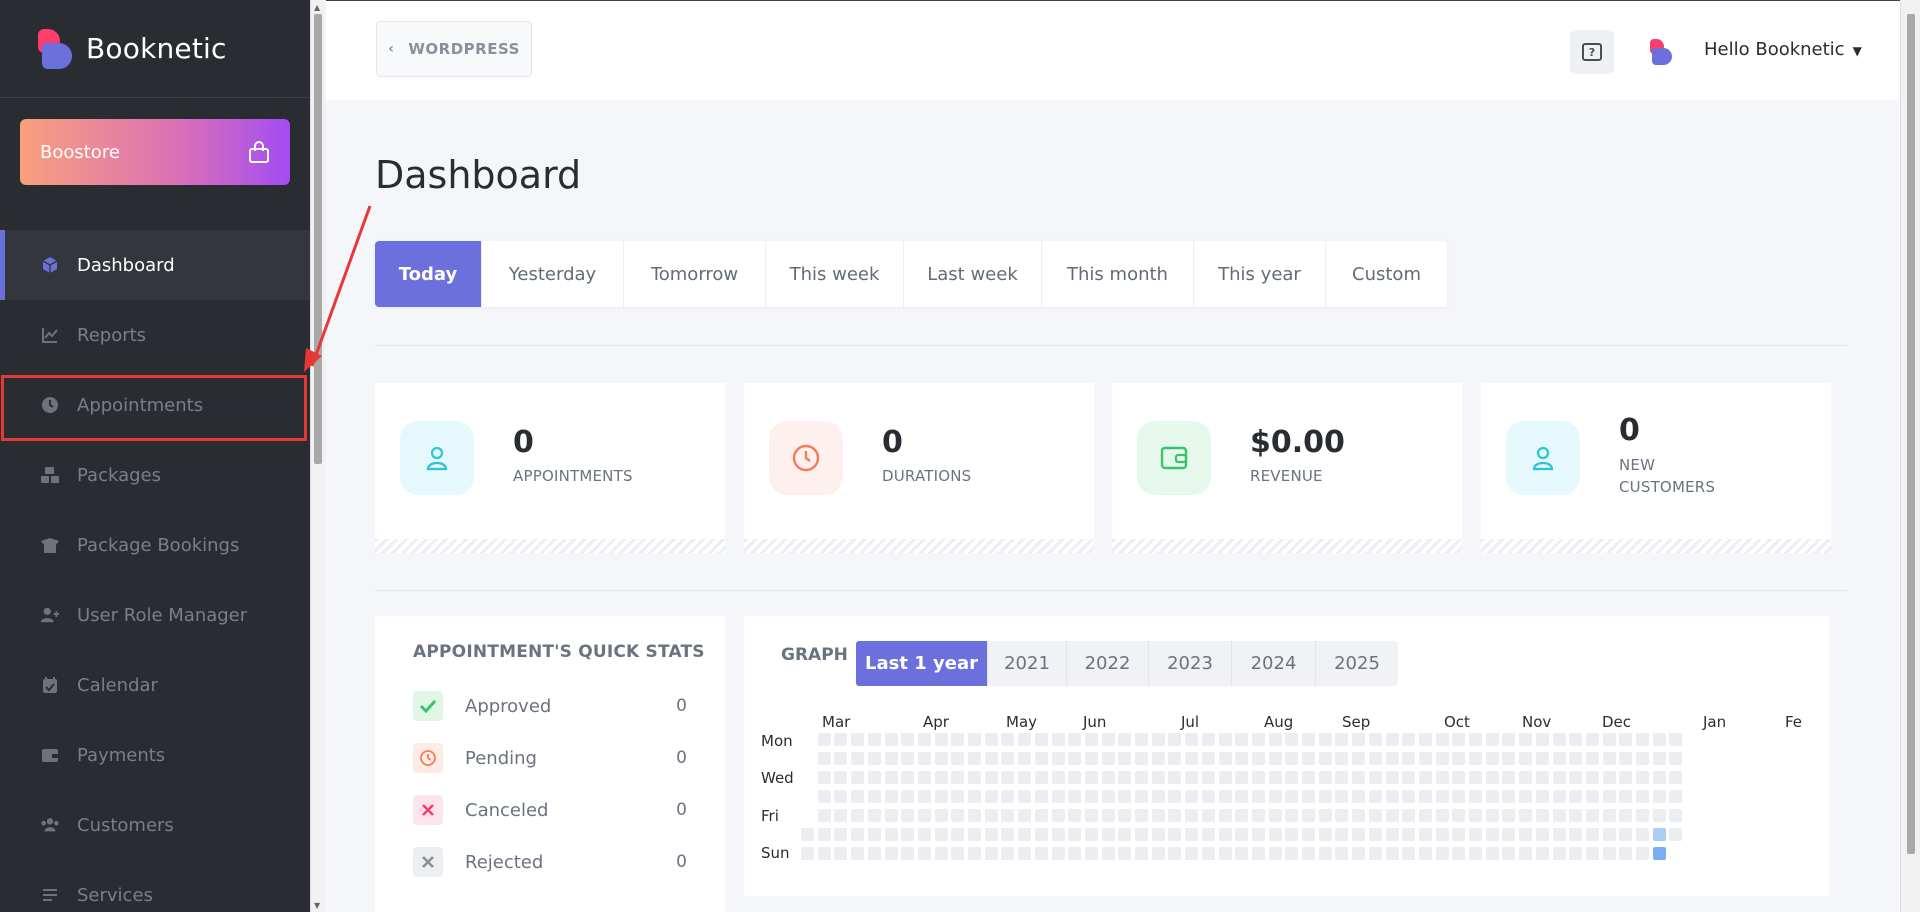 The height and width of the screenshot is (912, 1920). I want to click on tab-today: Today, so click(428, 274).